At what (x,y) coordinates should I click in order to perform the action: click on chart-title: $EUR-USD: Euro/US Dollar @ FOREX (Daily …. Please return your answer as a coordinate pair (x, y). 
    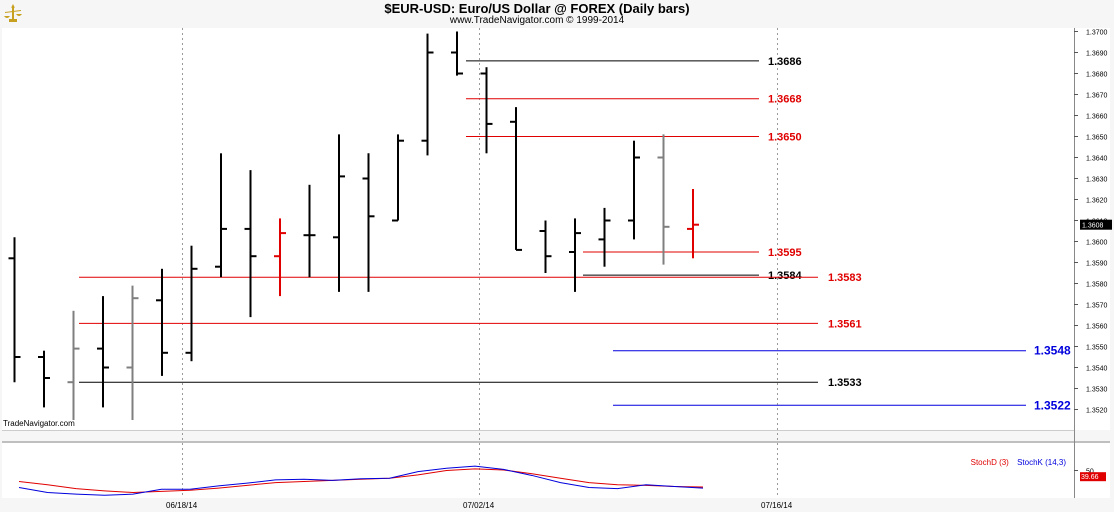
    Looking at the image, I should click on (537, 8).